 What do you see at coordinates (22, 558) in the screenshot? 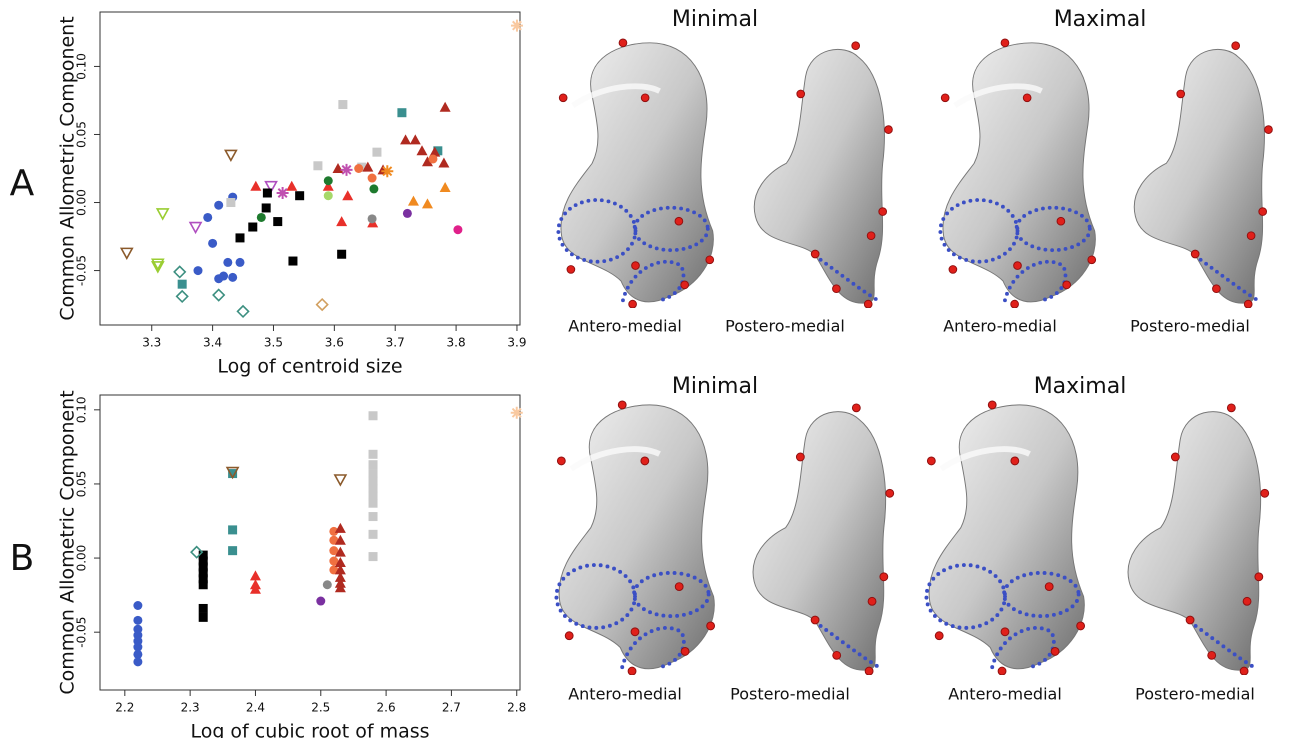
I see `panel-label: B` at bounding box center [22, 558].